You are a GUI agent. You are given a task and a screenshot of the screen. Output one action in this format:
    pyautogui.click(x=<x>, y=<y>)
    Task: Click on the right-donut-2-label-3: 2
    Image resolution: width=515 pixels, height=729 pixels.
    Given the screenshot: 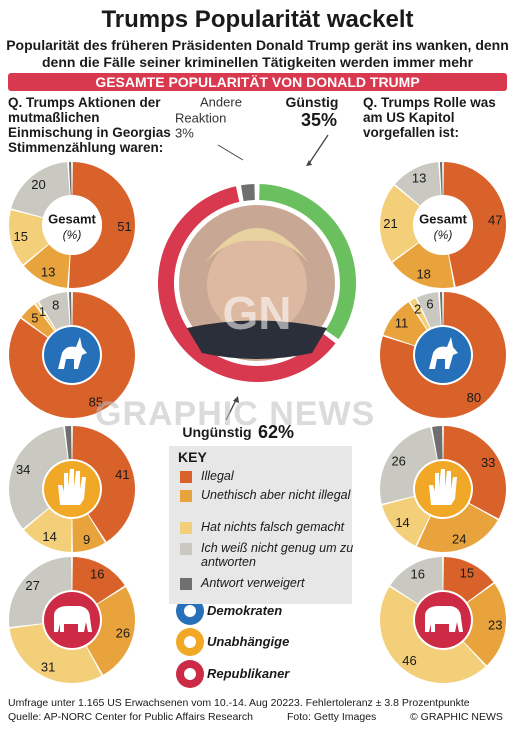 What is the action you would take?
    pyautogui.click(x=417, y=308)
    